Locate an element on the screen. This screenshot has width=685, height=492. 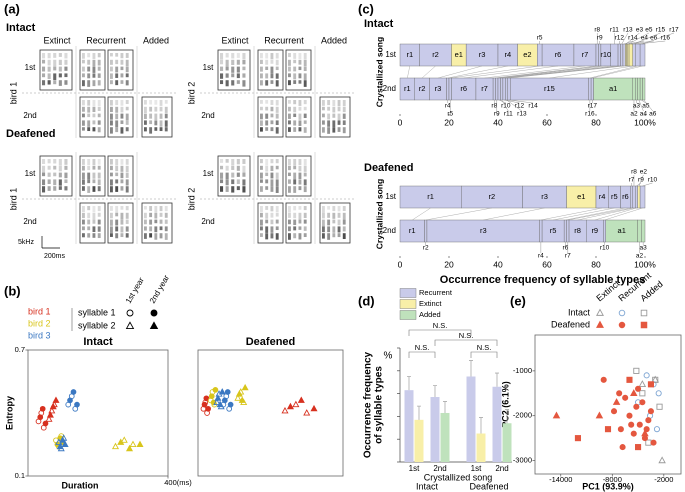
row-label: 2nd is located at coordinates (389, 88).